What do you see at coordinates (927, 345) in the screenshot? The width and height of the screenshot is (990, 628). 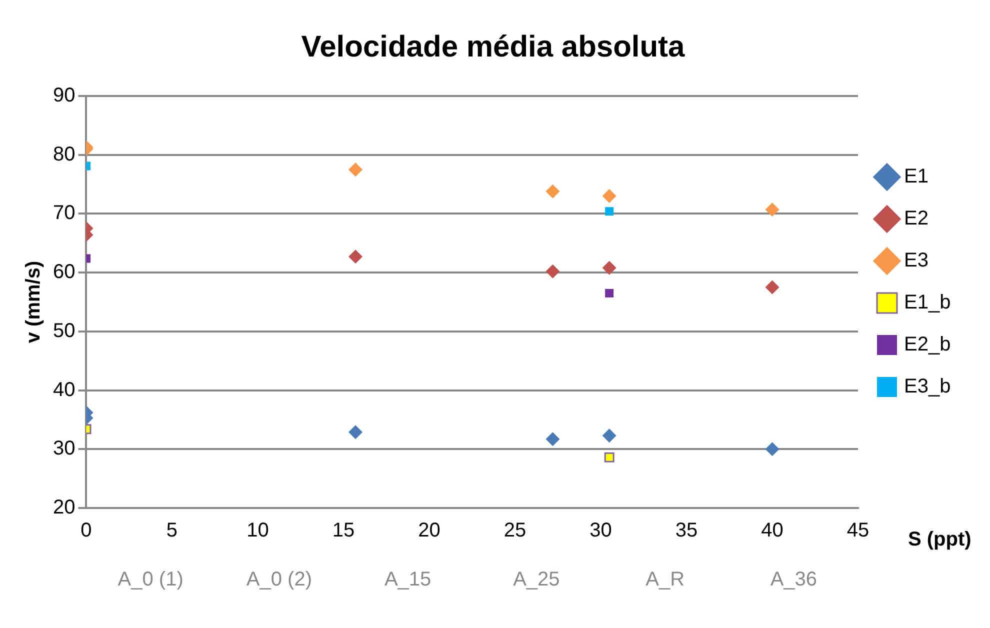 I see `legend-label: E2_b` at bounding box center [927, 345].